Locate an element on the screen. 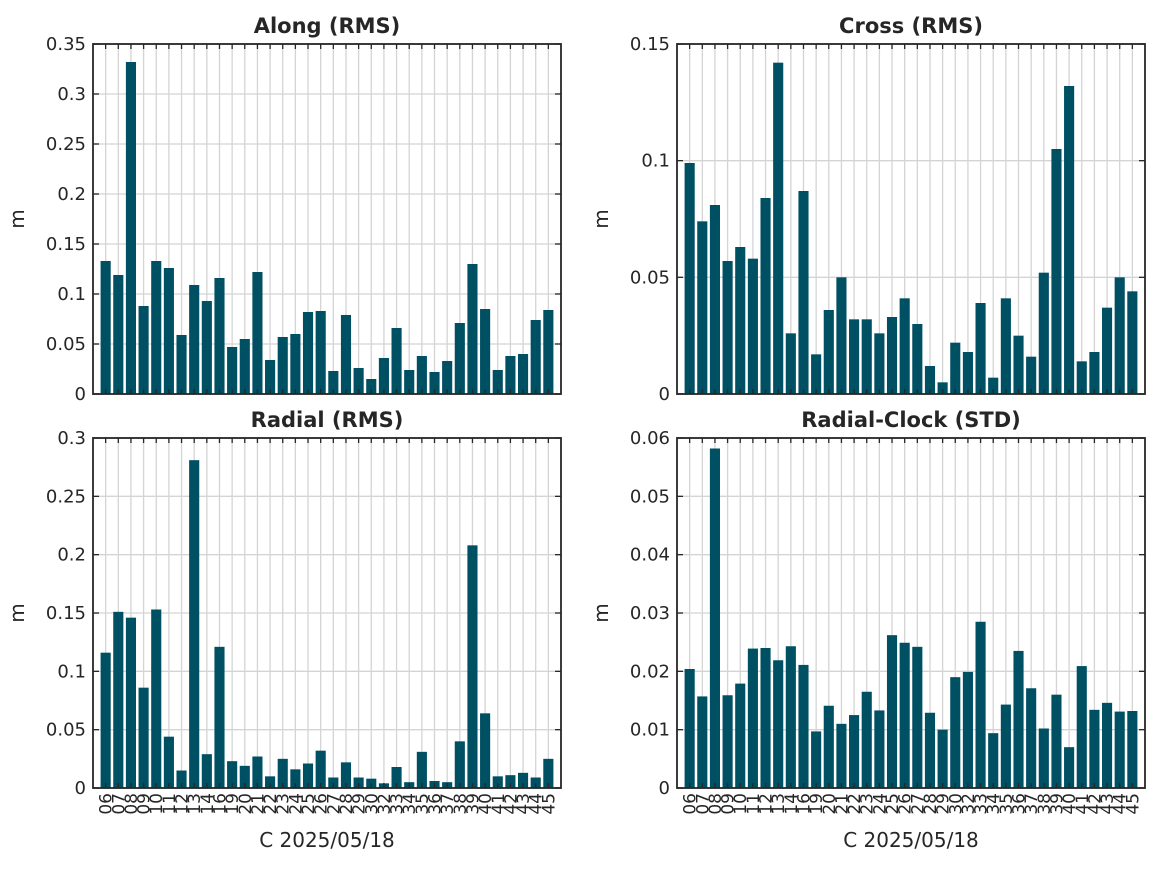 Image resolution: width=1167 pixels, height=875 pixels. x-tick-label: 43 is located at coordinates (524, 804).